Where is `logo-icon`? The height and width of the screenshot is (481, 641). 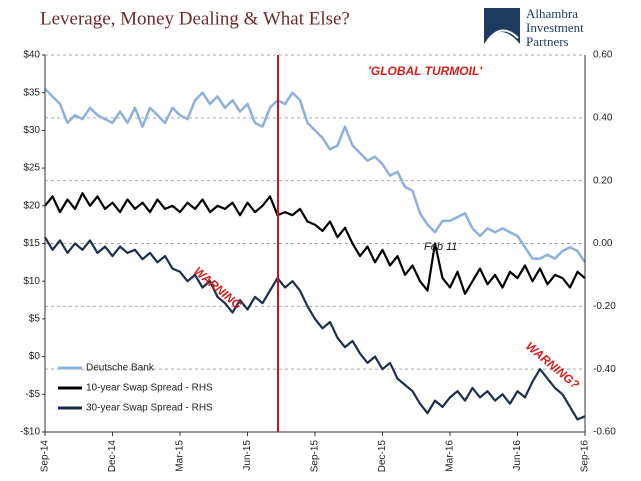
logo-icon is located at coordinates (502, 26).